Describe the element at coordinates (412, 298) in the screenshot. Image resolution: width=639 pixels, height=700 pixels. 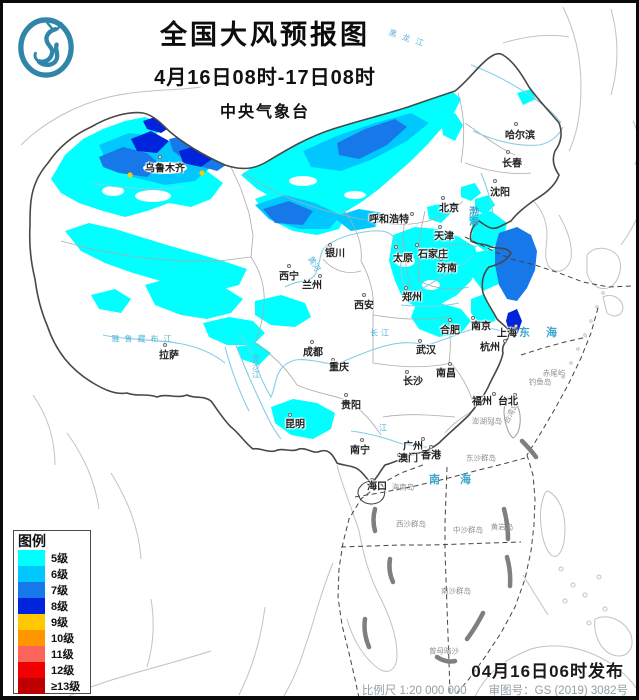
I see `city-label: 郑州` at that location.